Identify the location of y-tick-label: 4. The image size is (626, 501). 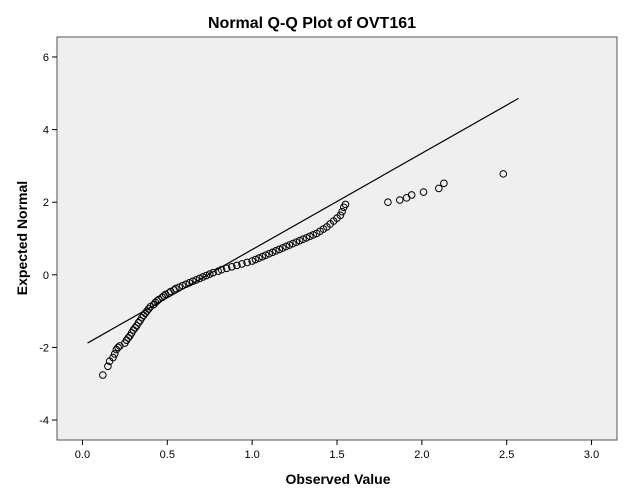
(46, 131).